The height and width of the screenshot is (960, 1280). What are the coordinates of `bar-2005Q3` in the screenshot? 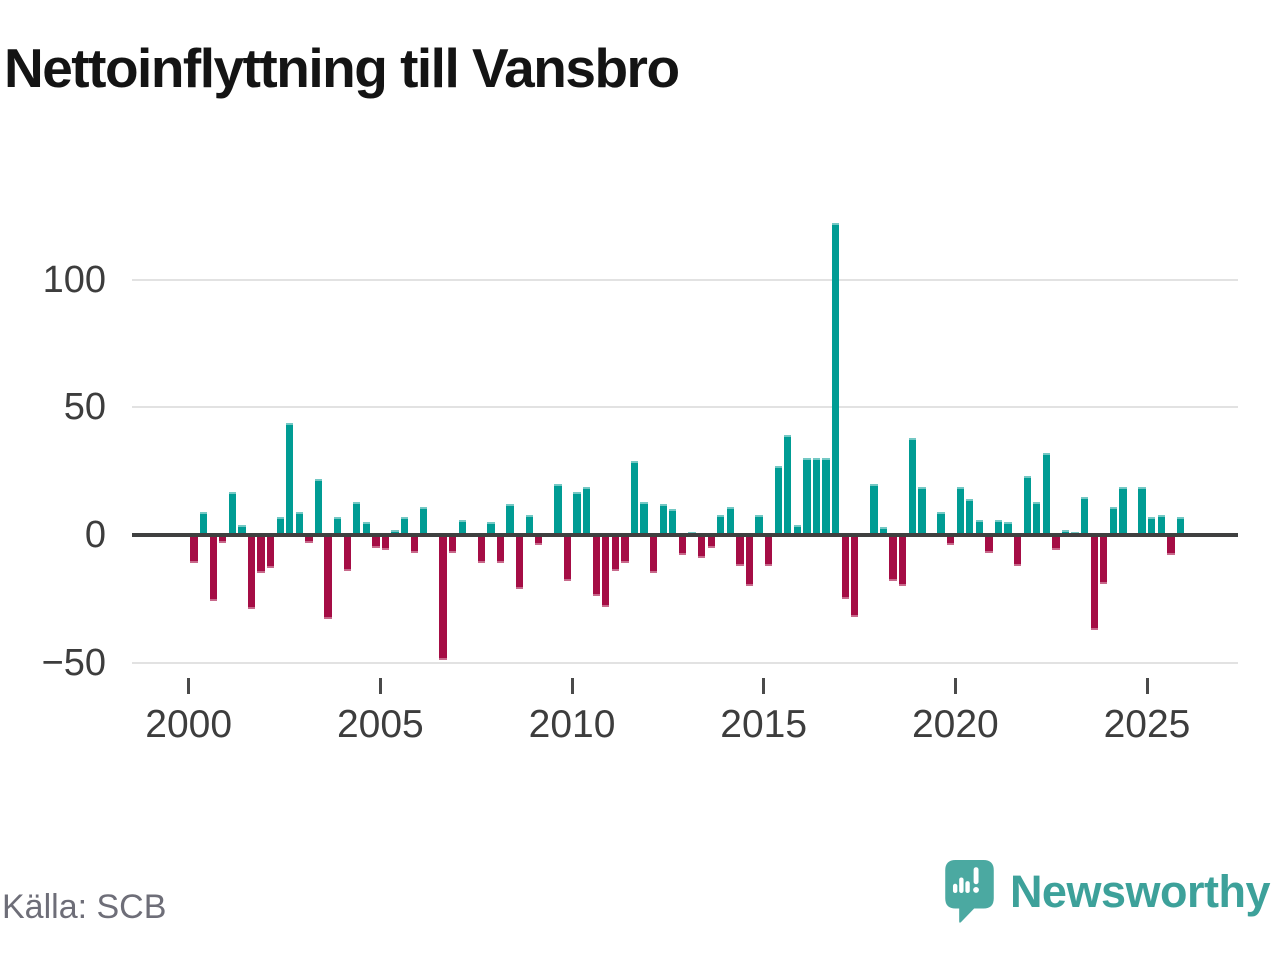 It's located at (405, 526).